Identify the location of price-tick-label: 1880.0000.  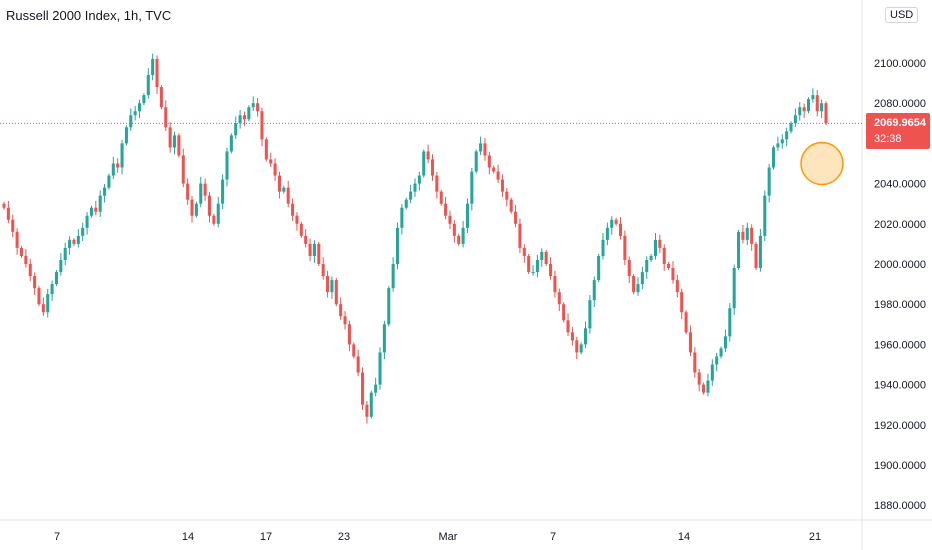
(900, 506).